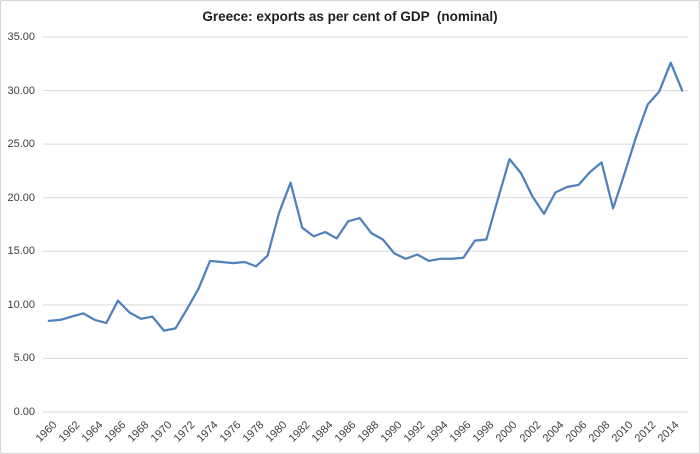 The image size is (700, 454). What do you see at coordinates (24, 358) in the screenshot?
I see `y-axis-tick-label: 5.00` at bounding box center [24, 358].